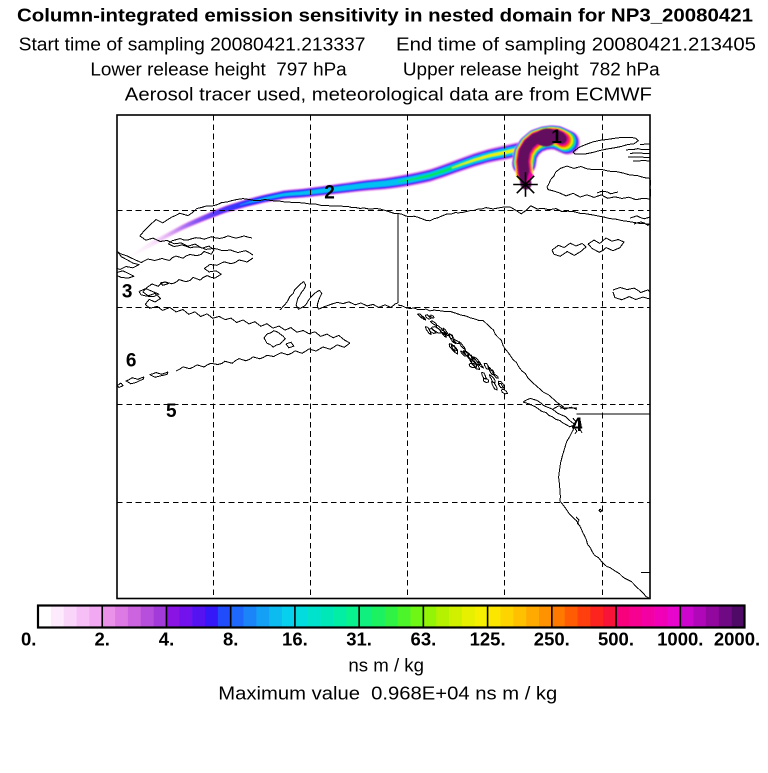 The width and height of the screenshot is (768, 773). Describe the element at coordinates (101, 639) in the screenshot. I see `svg-text: 2.` at that location.